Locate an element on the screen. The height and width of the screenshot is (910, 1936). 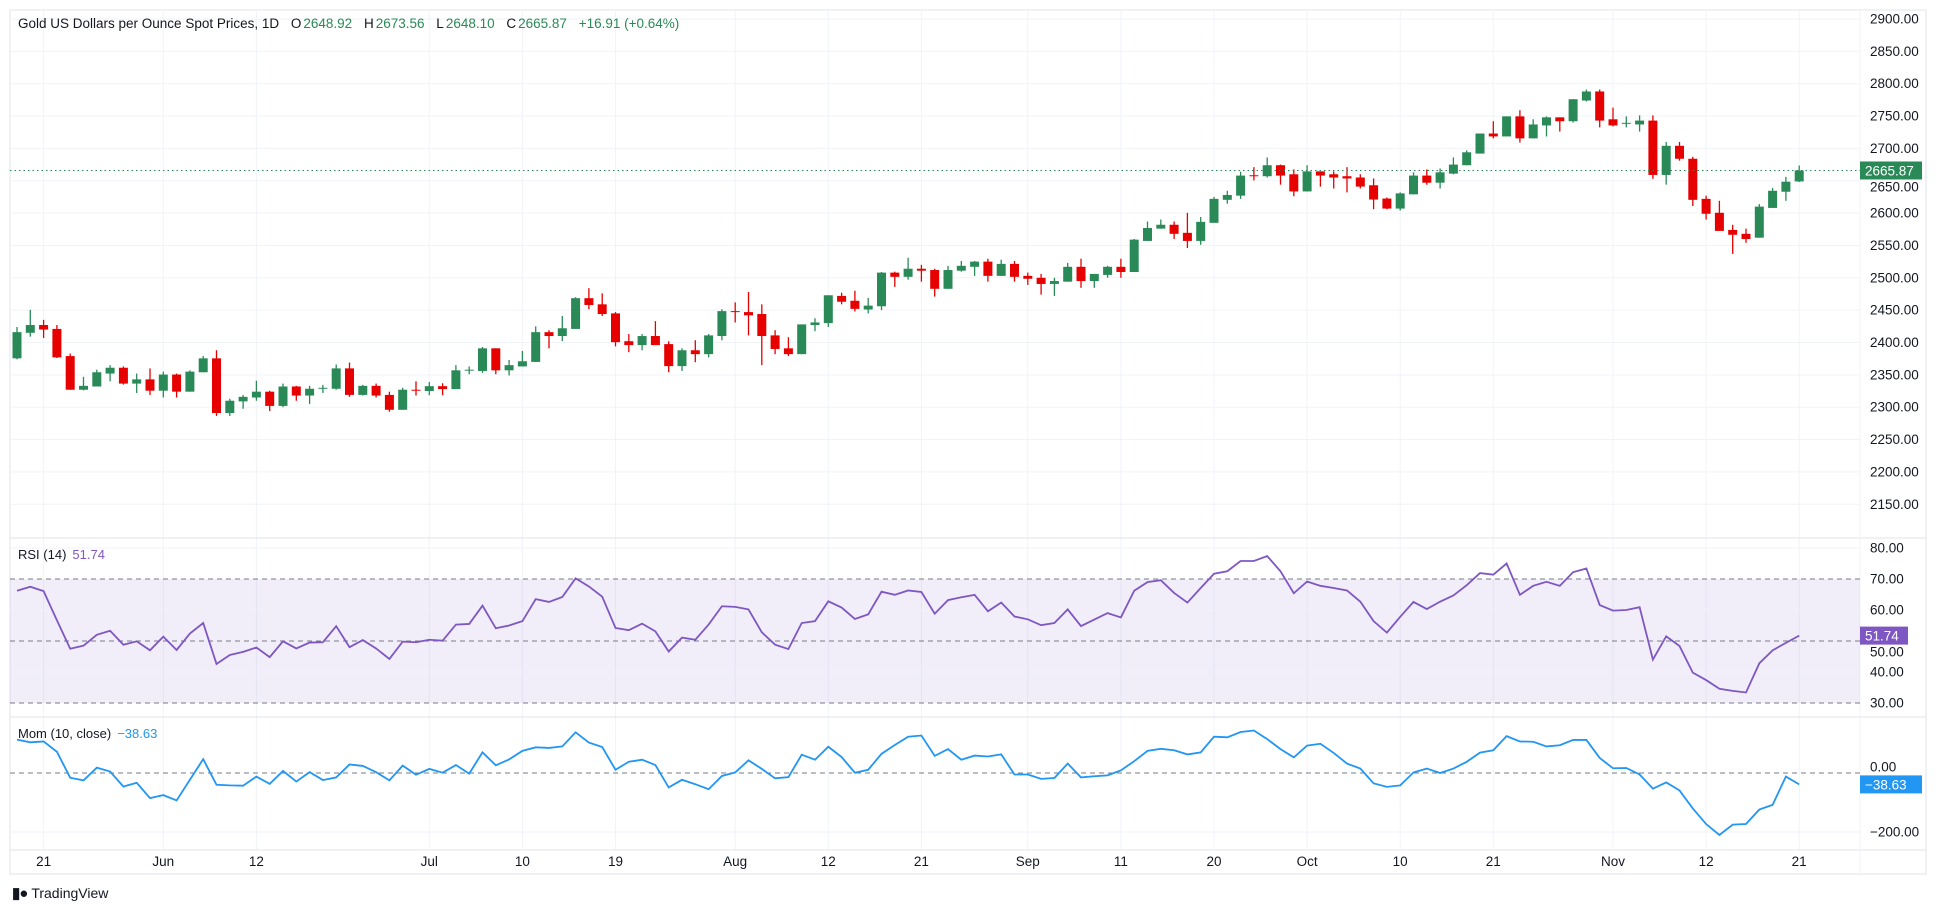
rsi-legend: RSI (14) 51.74 is located at coordinates (61, 554).